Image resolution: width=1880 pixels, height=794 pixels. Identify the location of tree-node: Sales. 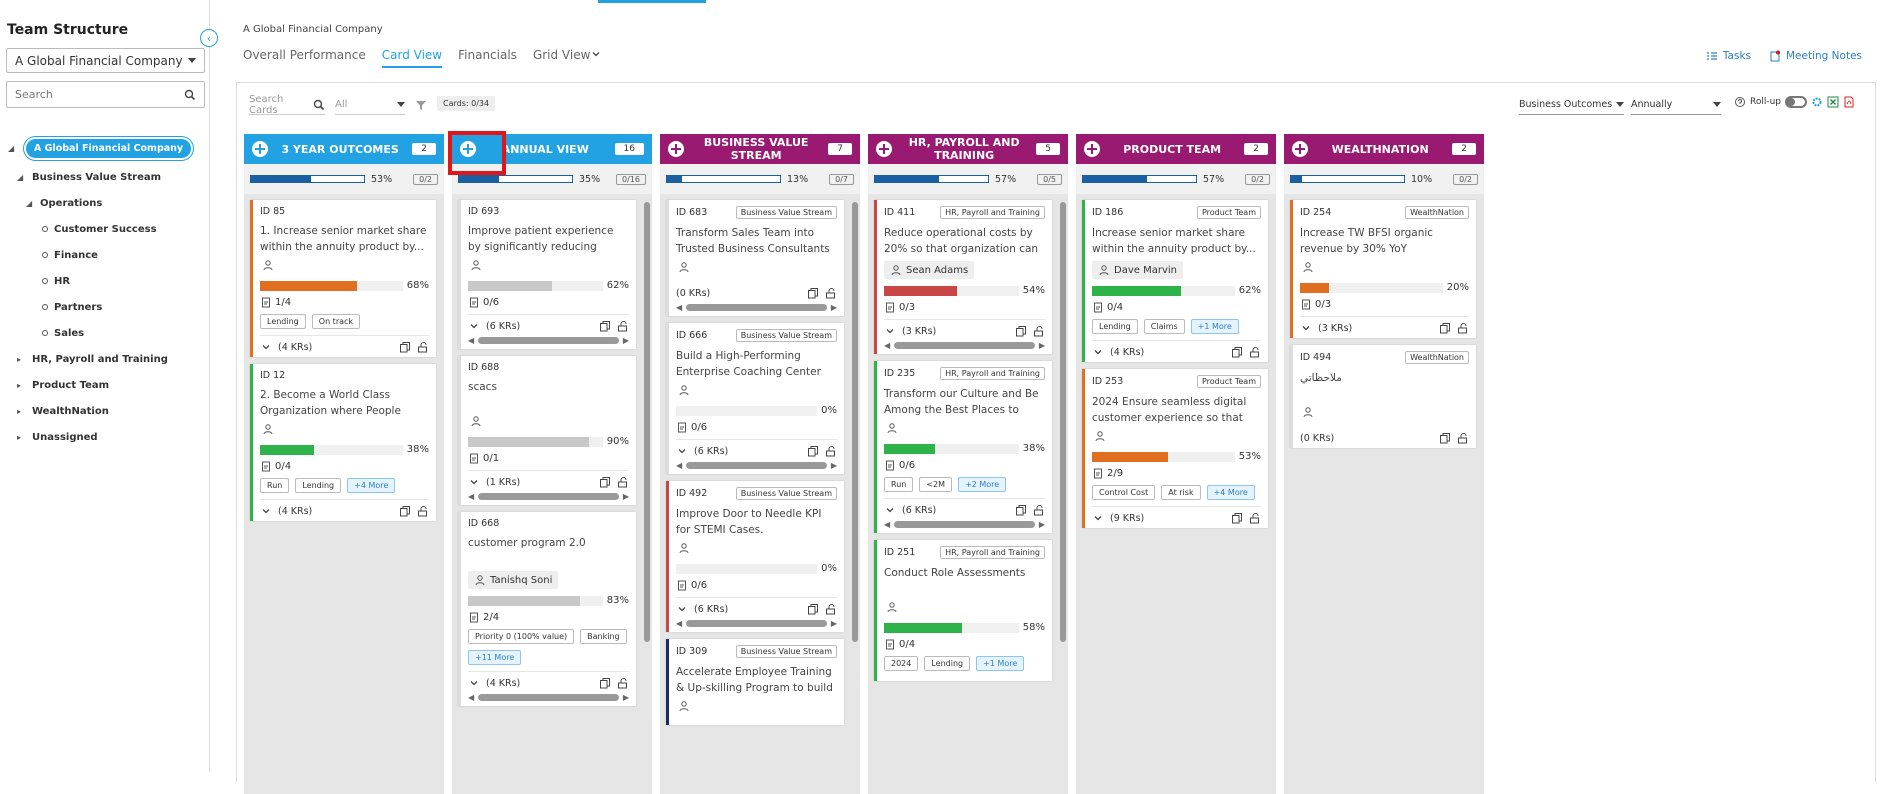
(105, 333).